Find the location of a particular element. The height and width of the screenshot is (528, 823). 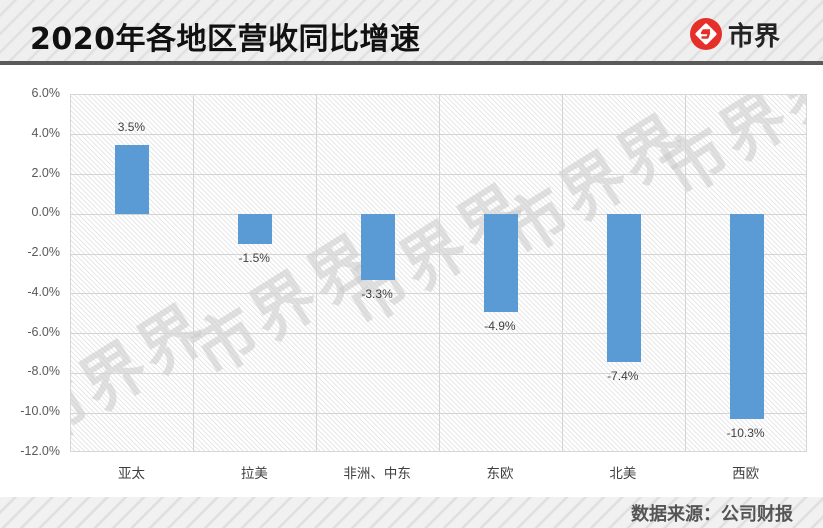

data-label: -4.9% is located at coordinates (500, 325).